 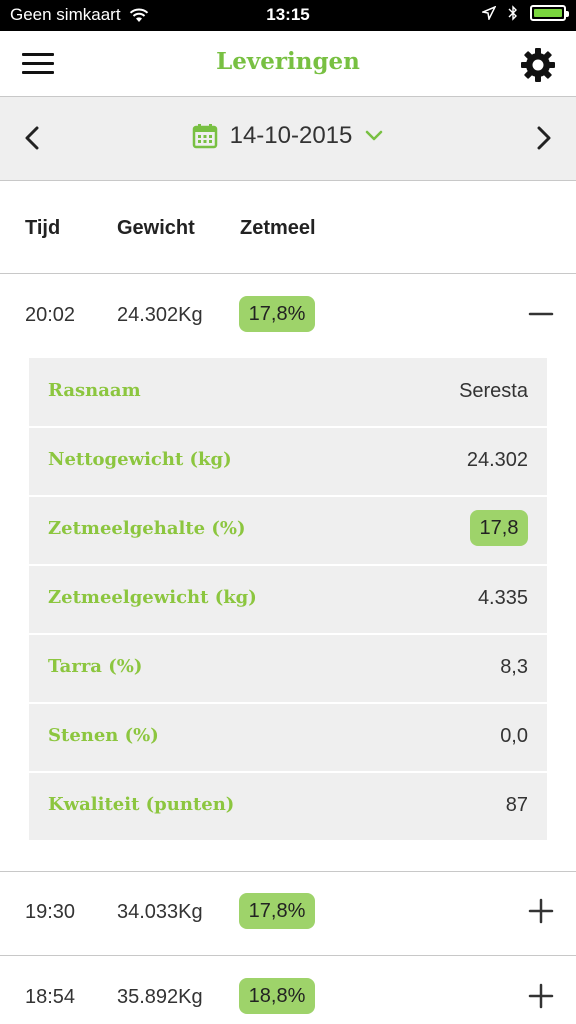 What do you see at coordinates (543, 138) in the screenshot?
I see `chevron-right-icon` at bounding box center [543, 138].